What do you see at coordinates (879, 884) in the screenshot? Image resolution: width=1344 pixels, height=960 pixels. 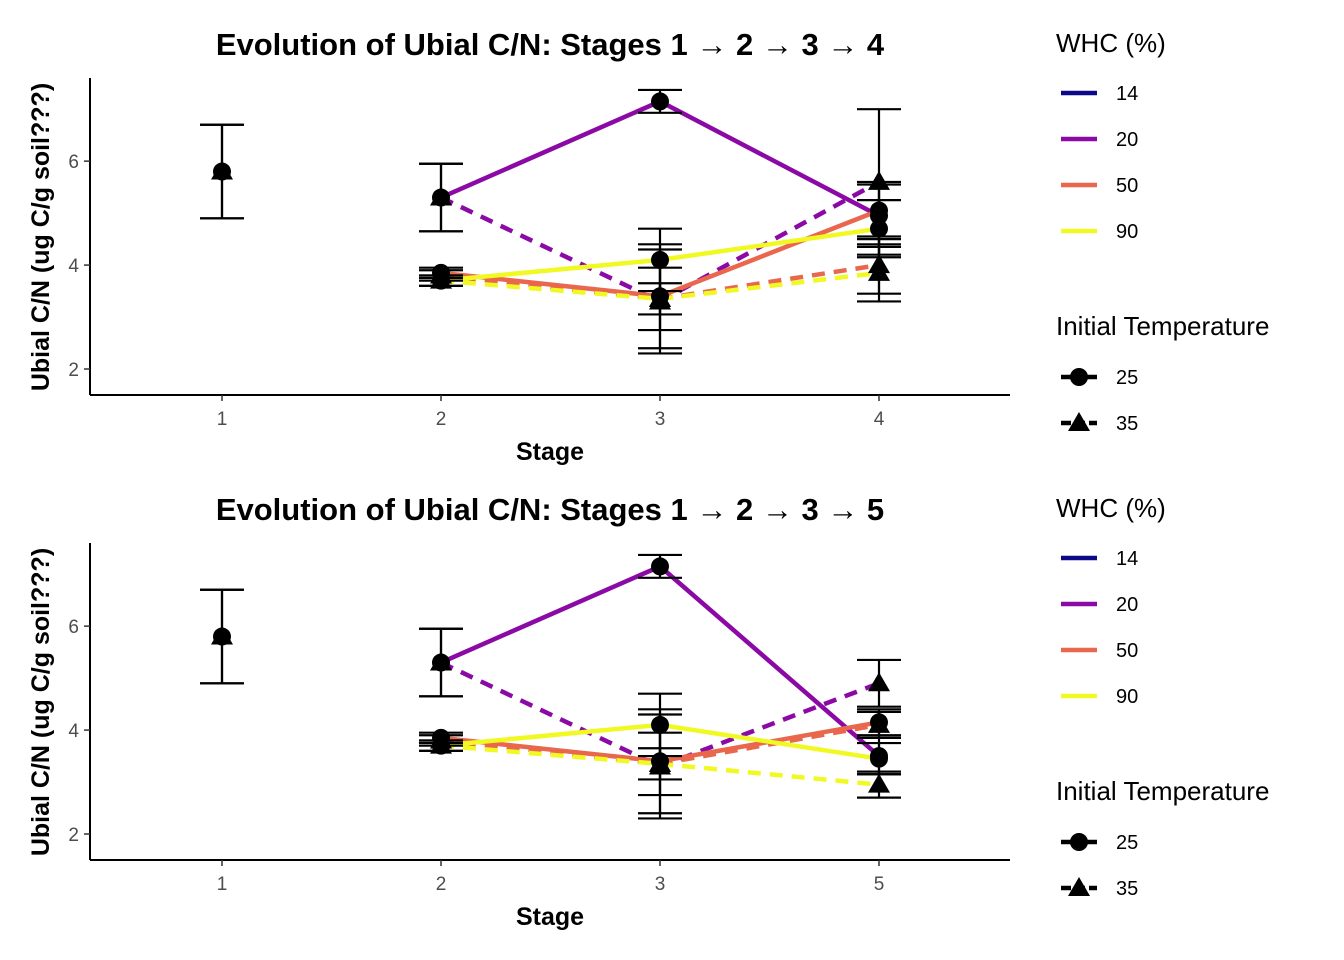 I see `x-tick-label: 5` at bounding box center [879, 884].